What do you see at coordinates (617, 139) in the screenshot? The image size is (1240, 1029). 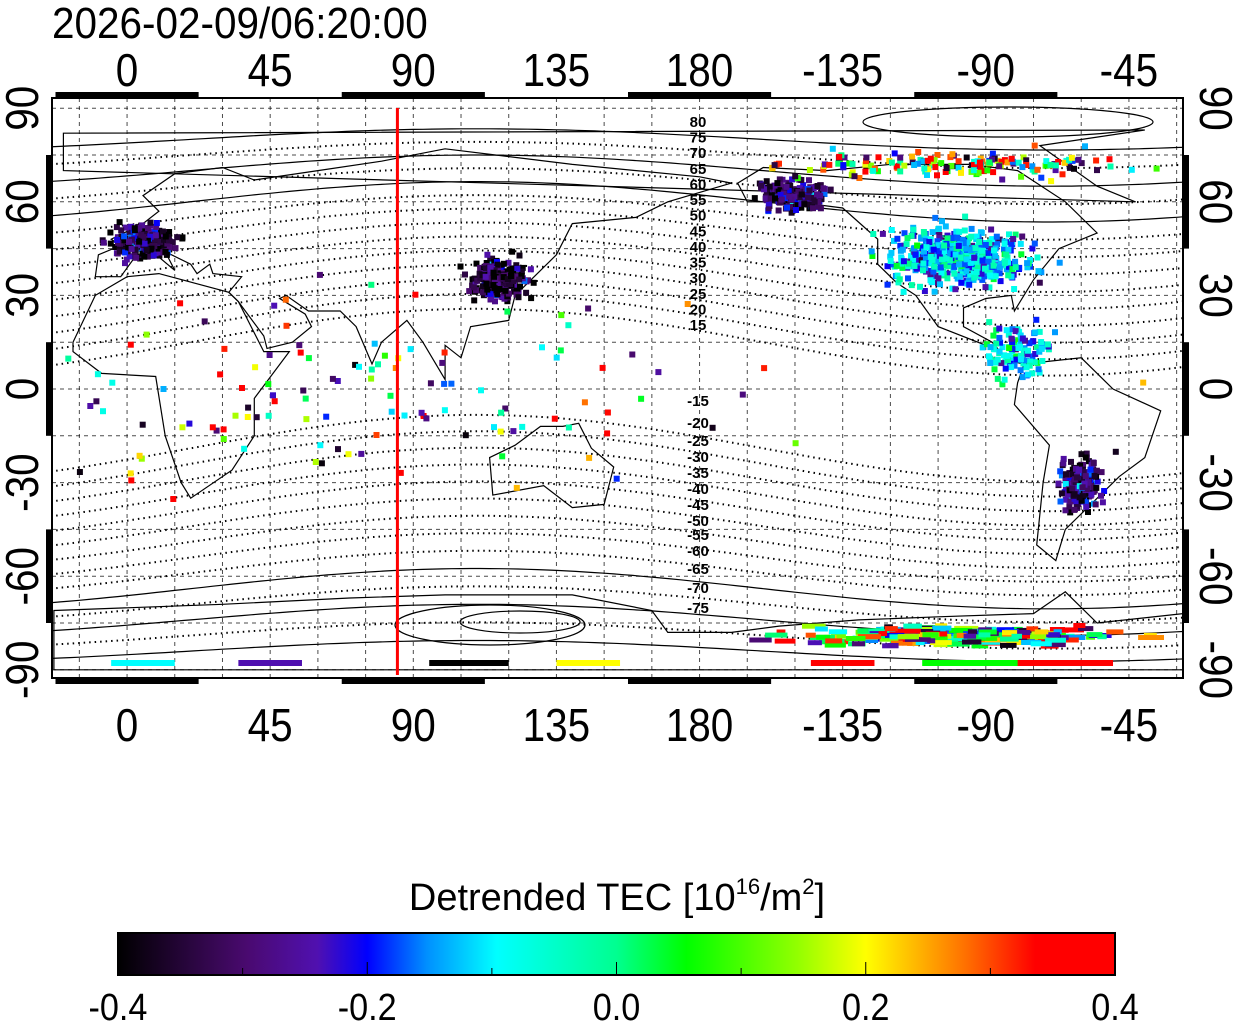 I see `mlat-contour` at bounding box center [617, 139].